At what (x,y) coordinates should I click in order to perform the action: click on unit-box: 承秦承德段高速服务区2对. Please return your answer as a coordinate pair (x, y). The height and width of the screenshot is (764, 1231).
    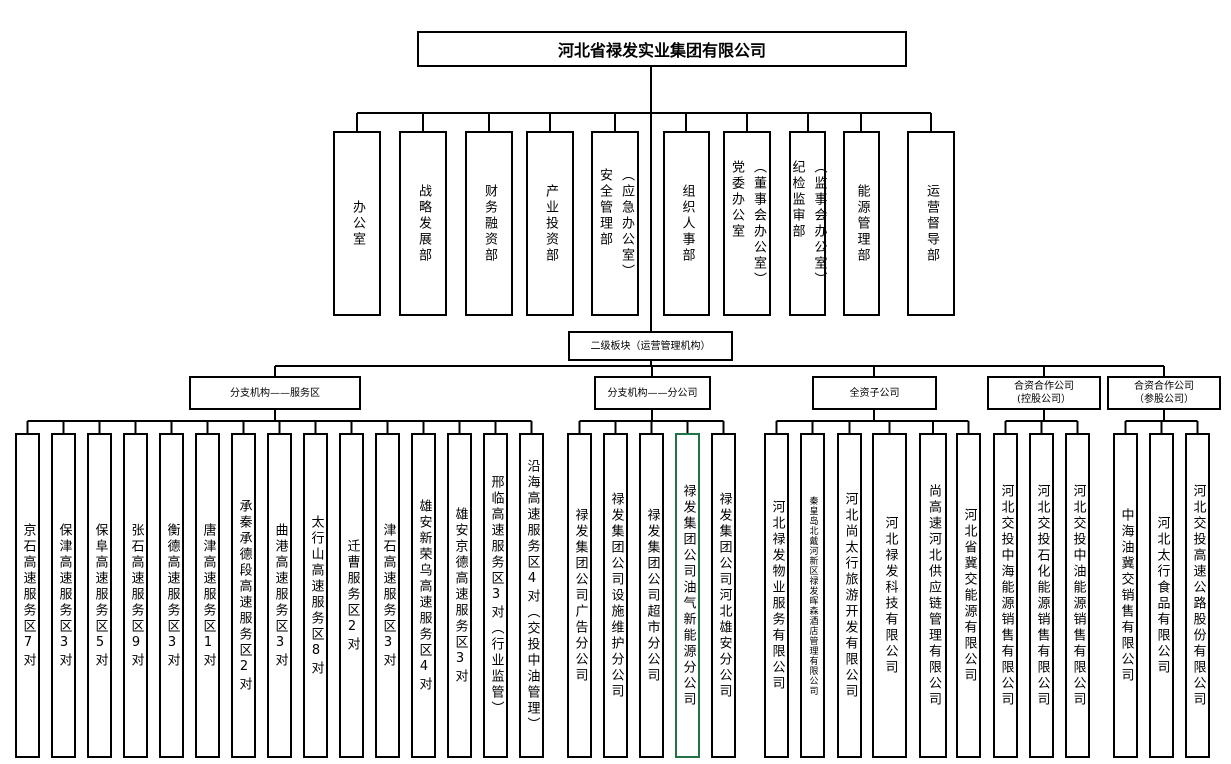
    Looking at the image, I should click on (243, 595).